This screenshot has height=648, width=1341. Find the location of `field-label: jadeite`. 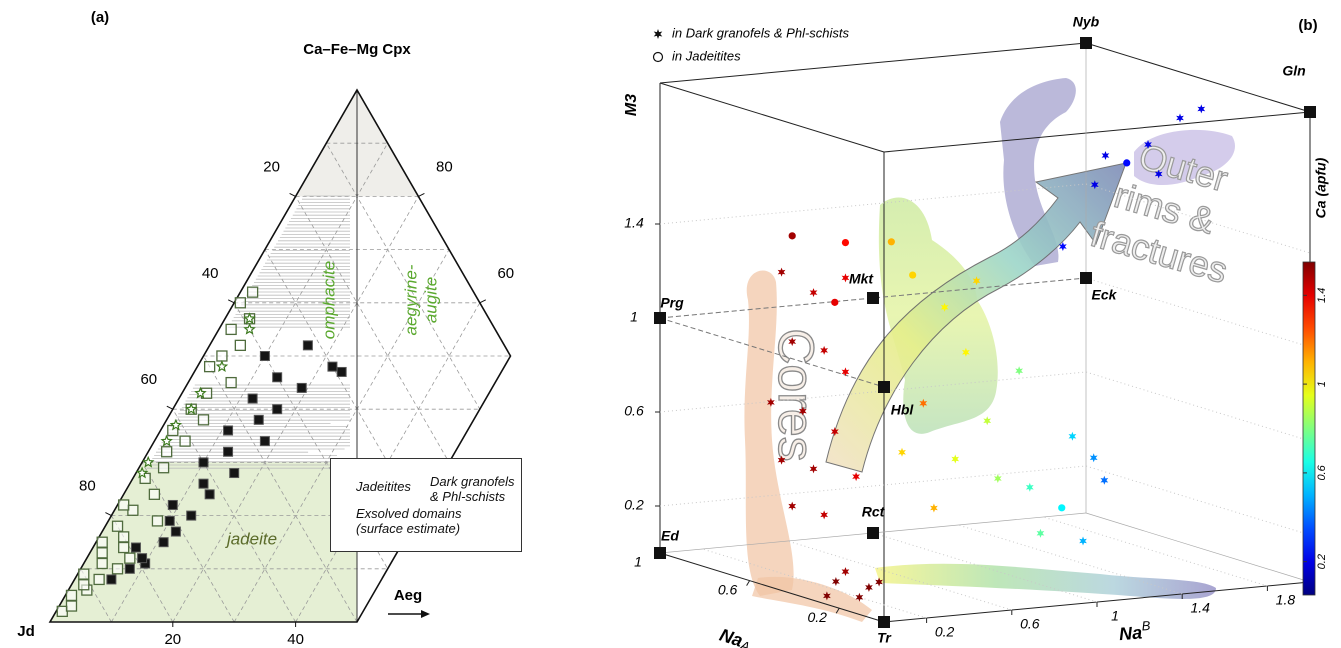

field-label: jadeite is located at coordinates (251, 538).